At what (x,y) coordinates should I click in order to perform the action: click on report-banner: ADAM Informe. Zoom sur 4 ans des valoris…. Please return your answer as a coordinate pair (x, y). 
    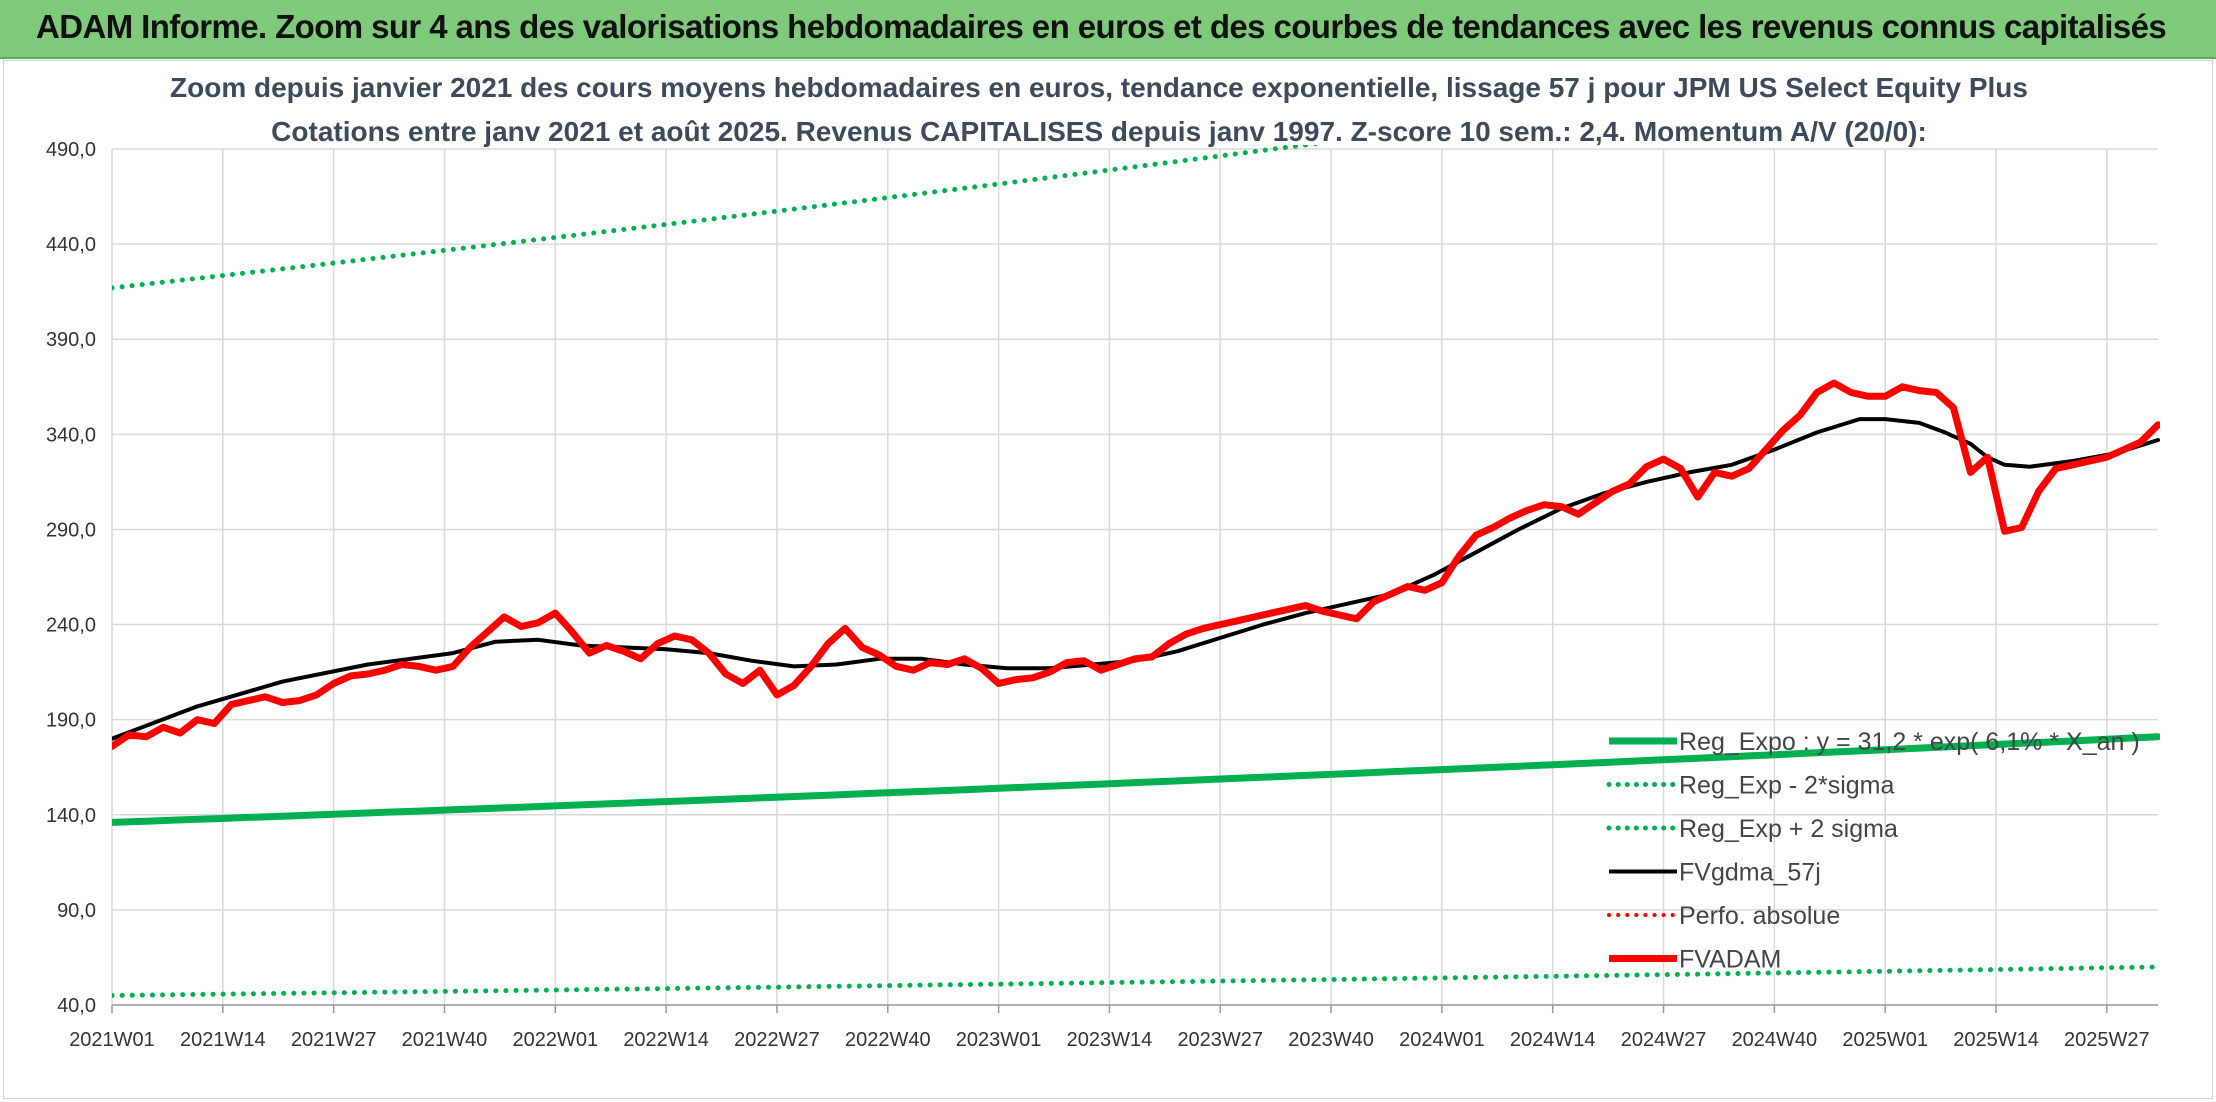
    Looking at the image, I should click on (1108, 29).